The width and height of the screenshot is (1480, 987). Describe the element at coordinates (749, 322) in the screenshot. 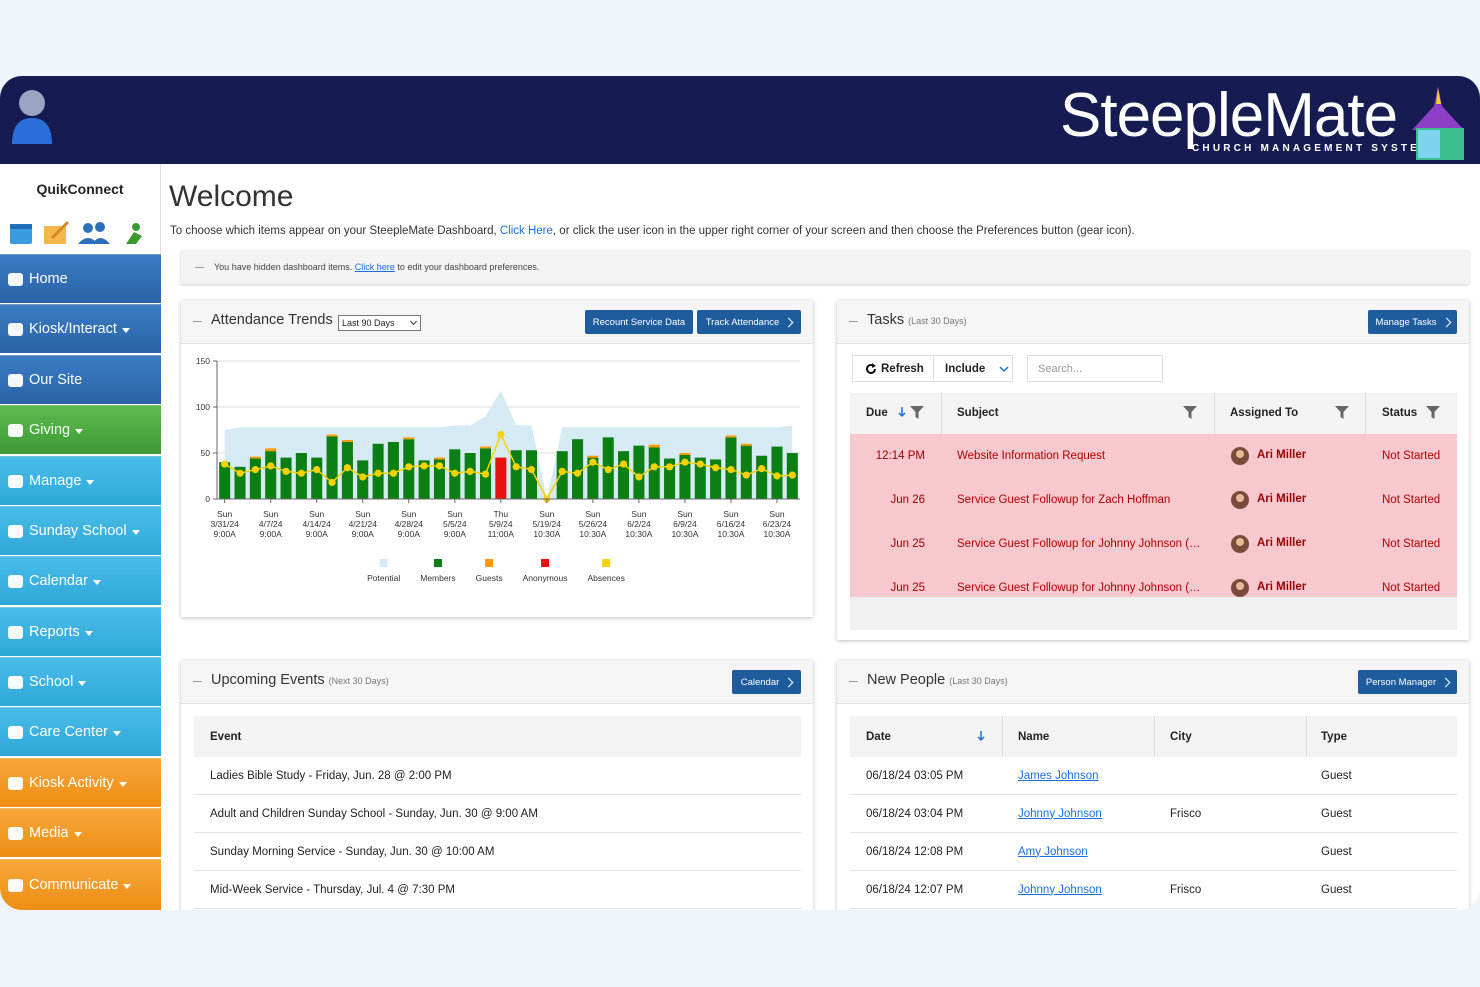

I see `track-button: Track Attendance` at that location.